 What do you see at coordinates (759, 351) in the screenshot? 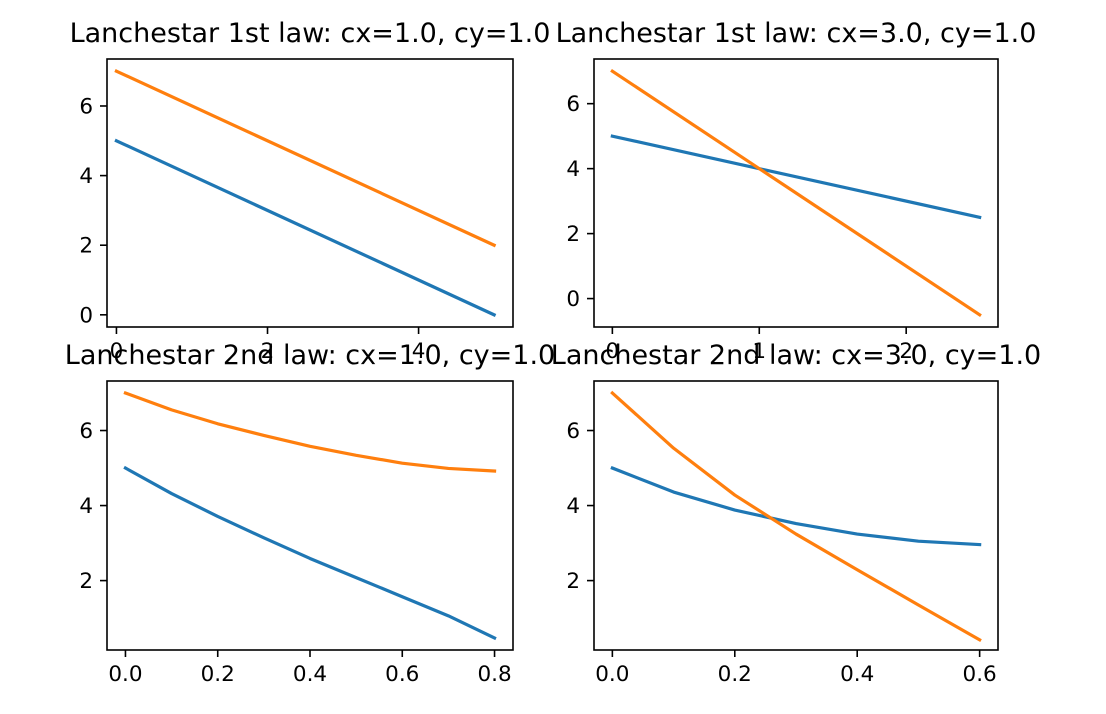
I see `x-tick-label: 1` at bounding box center [759, 351].